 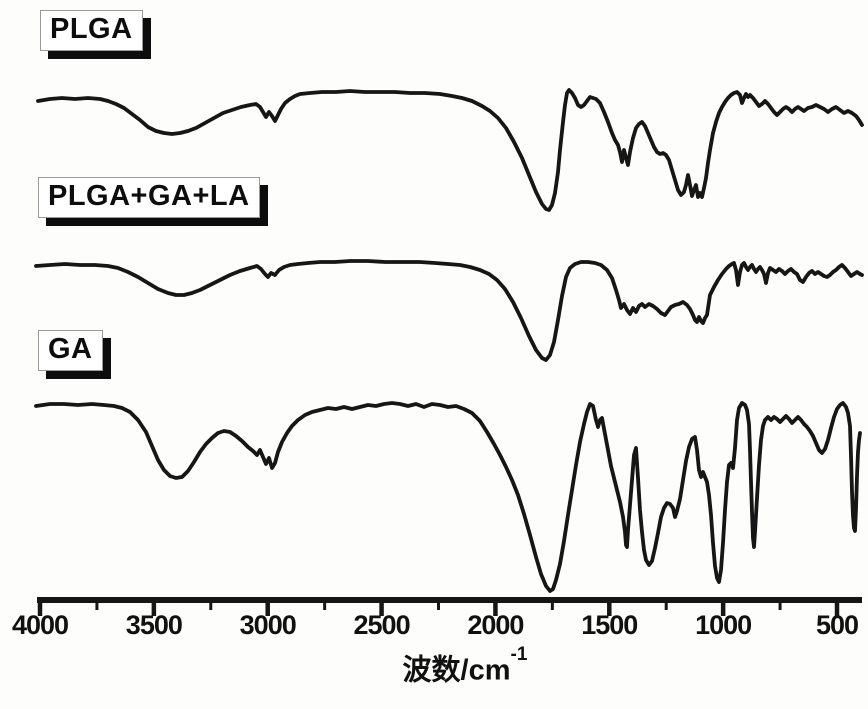 What do you see at coordinates (449, 310) in the screenshot?
I see `spectrum-trace-PLGA+GA+LA` at bounding box center [449, 310].